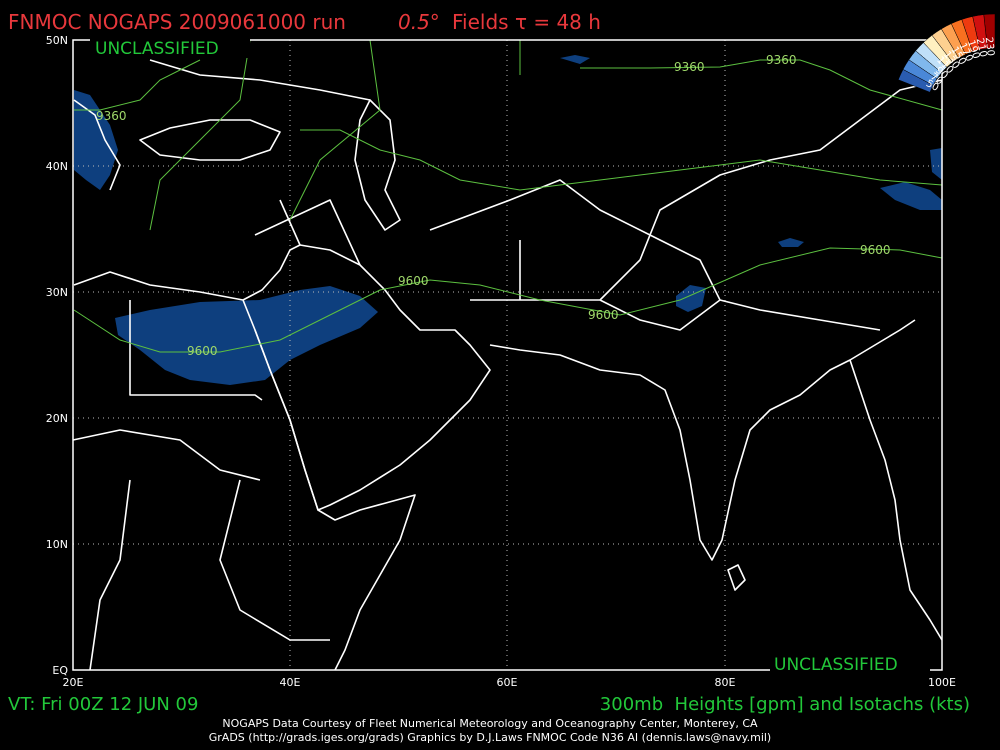  What do you see at coordinates (177, 22) in the screenshot?
I see `title-start: FNMOC NOGAPS 2009061000 run` at bounding box center [177, 22].